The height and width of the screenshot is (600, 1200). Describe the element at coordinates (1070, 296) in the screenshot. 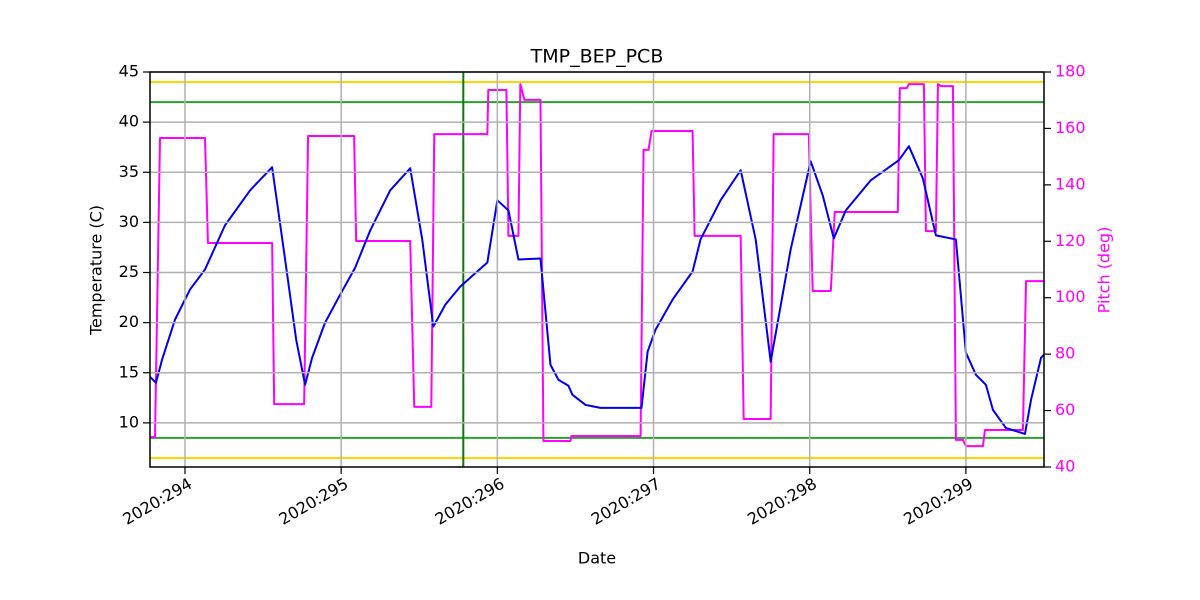

I see `y2-tick-label: 100` at that location.